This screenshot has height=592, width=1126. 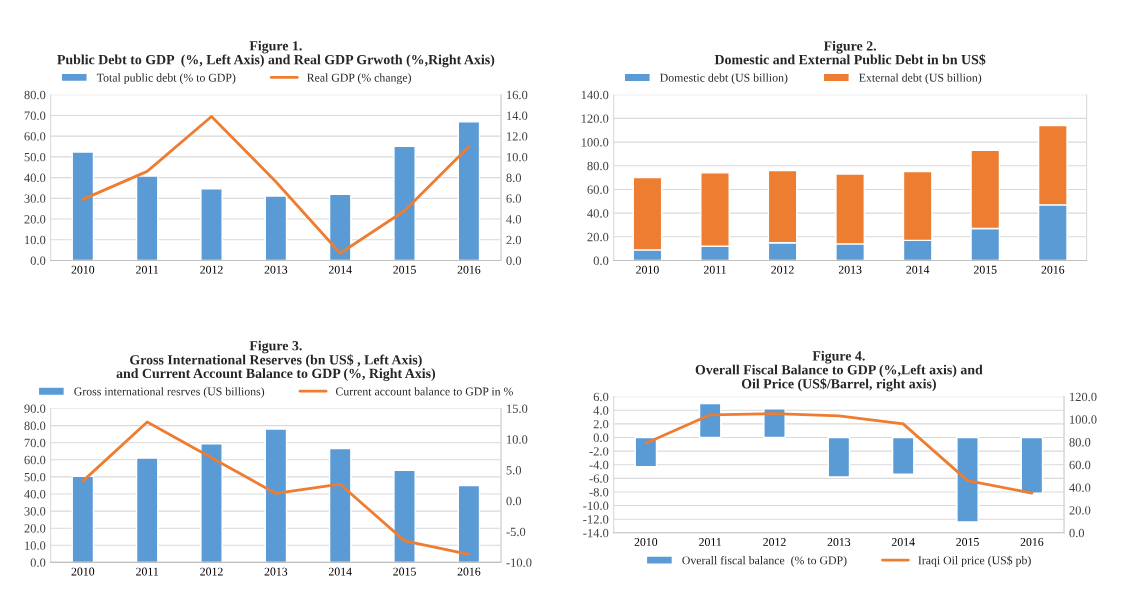 What do you see at coordinates (920, 79) in the screenshot?
I see `legend-label: External debt (US billion)` at bounding box center [920, 79].